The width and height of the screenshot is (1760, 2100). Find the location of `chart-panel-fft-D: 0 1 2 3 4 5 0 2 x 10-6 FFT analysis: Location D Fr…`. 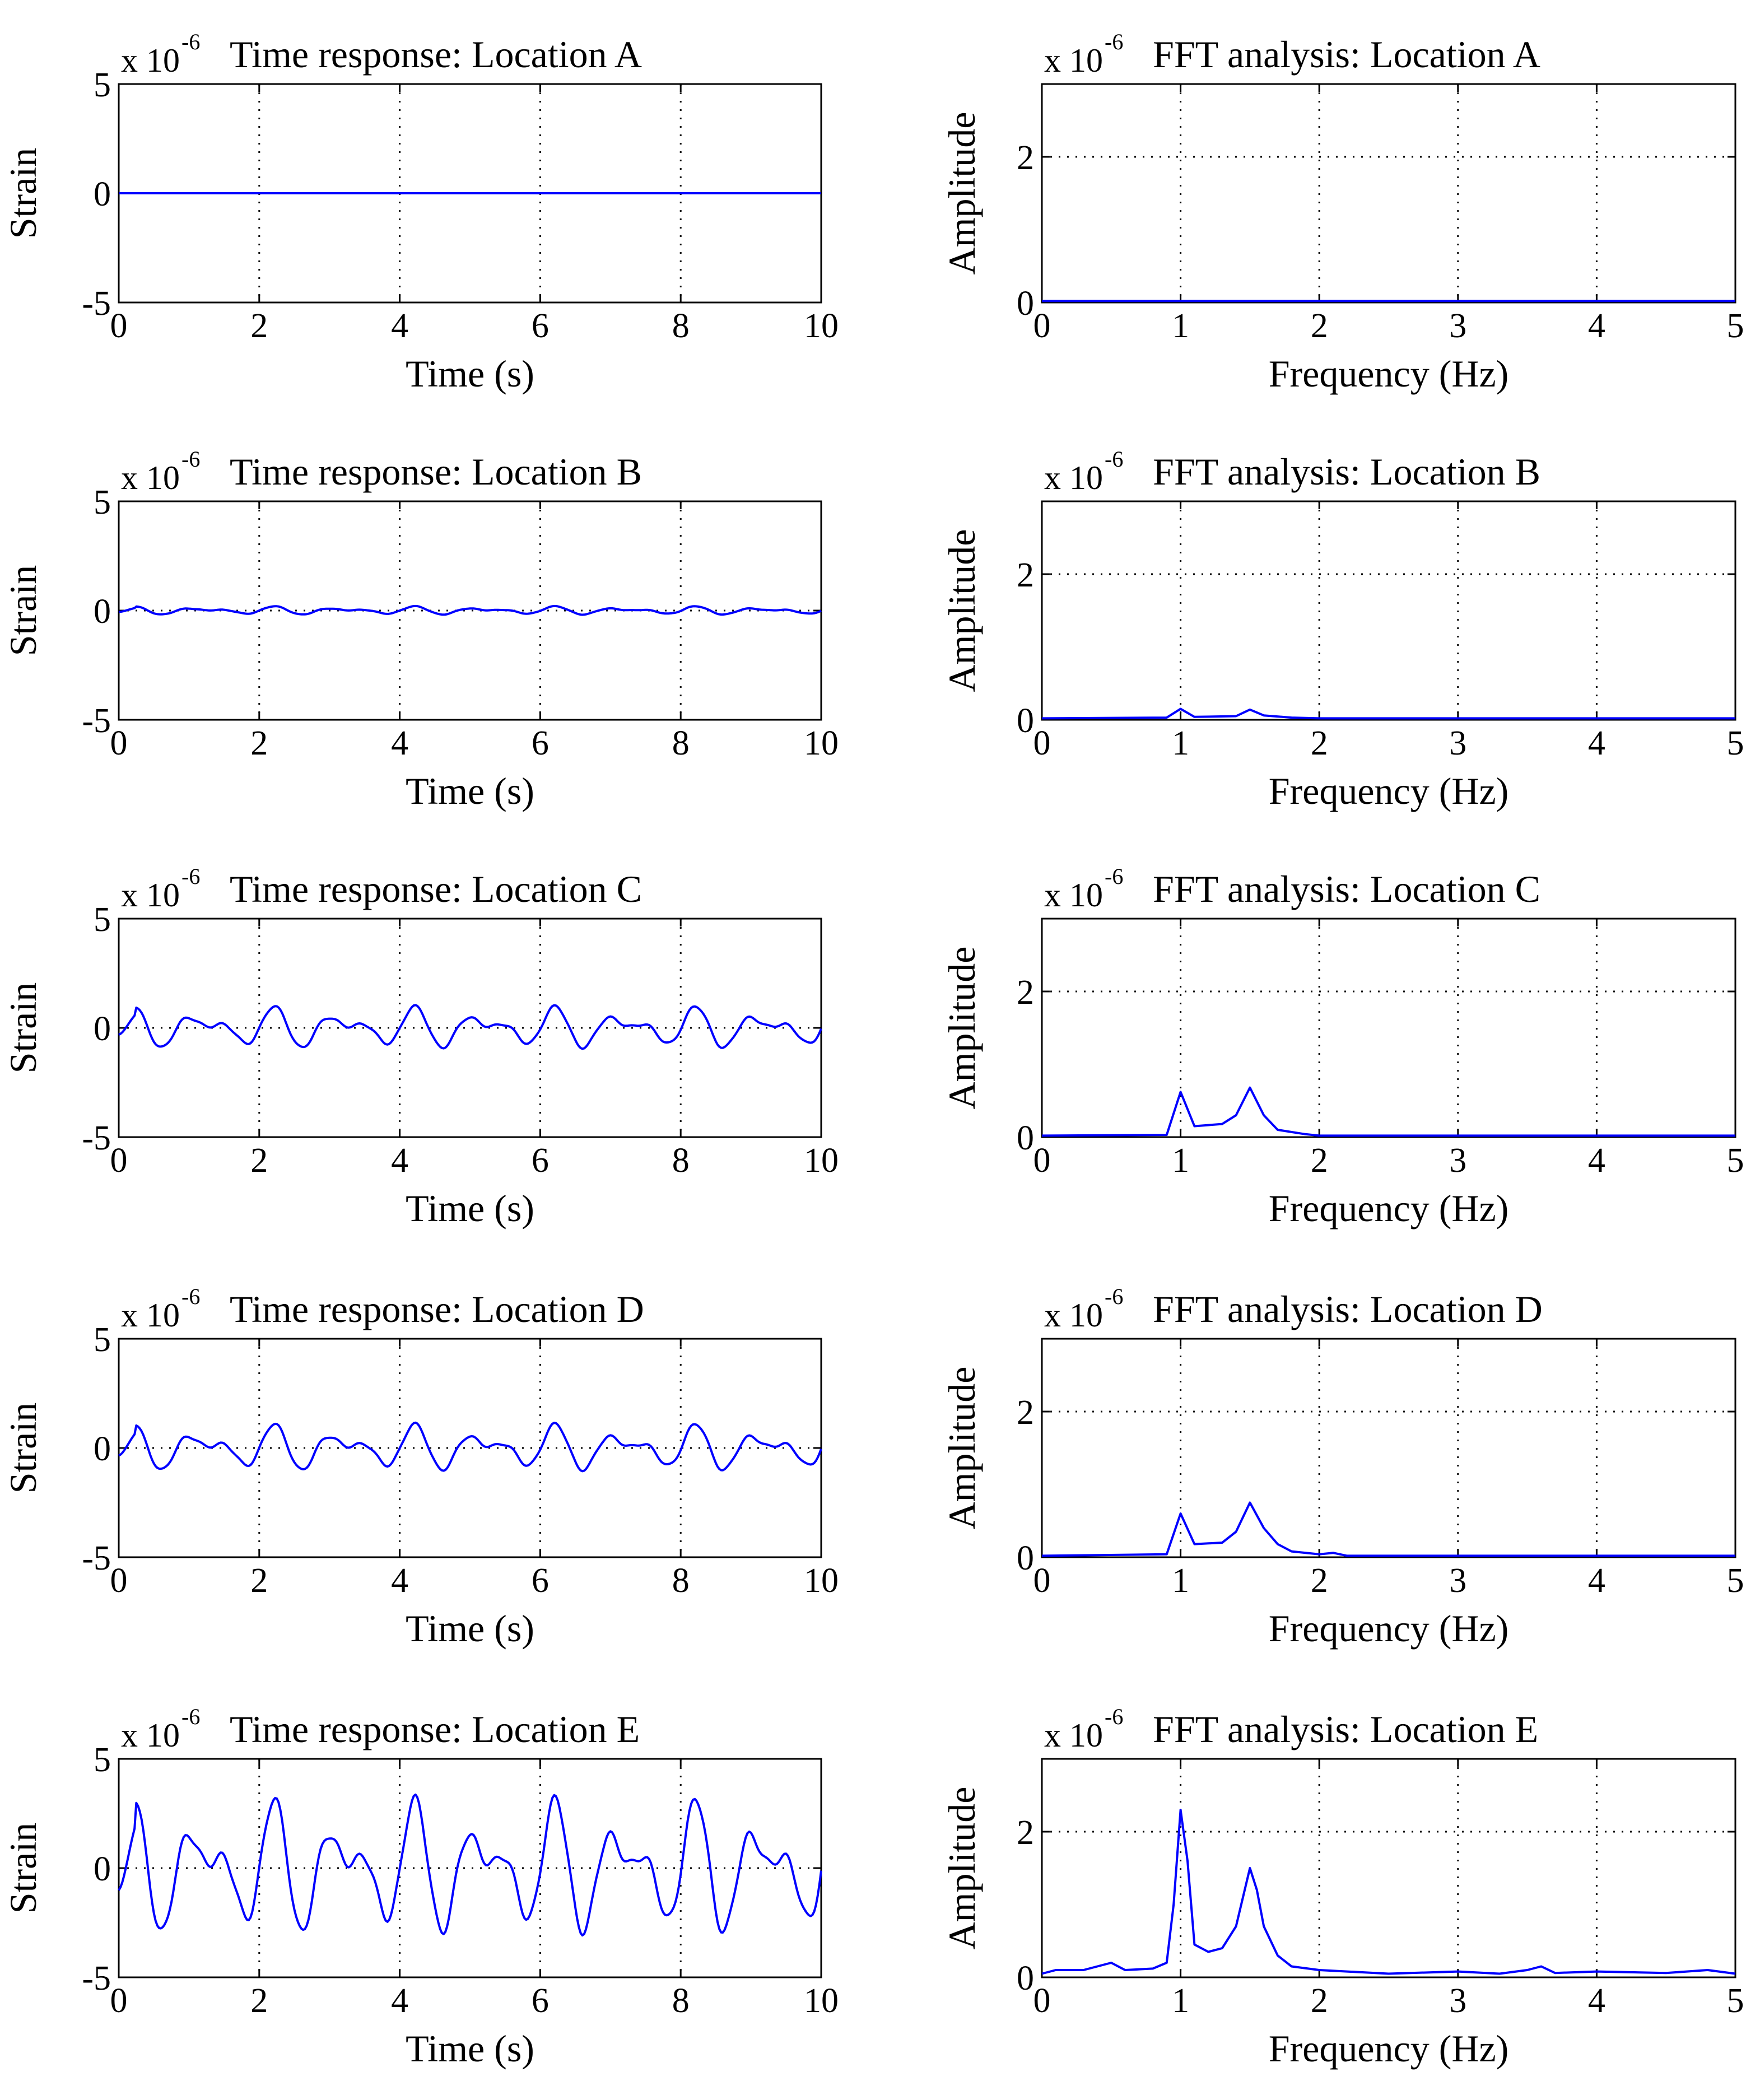

chart-panel-fft-D: 0 1 2 3 4 5 0 2 x 10-6 FFT analysis: Location D Fr… is located at coordinates (1342, 1467).